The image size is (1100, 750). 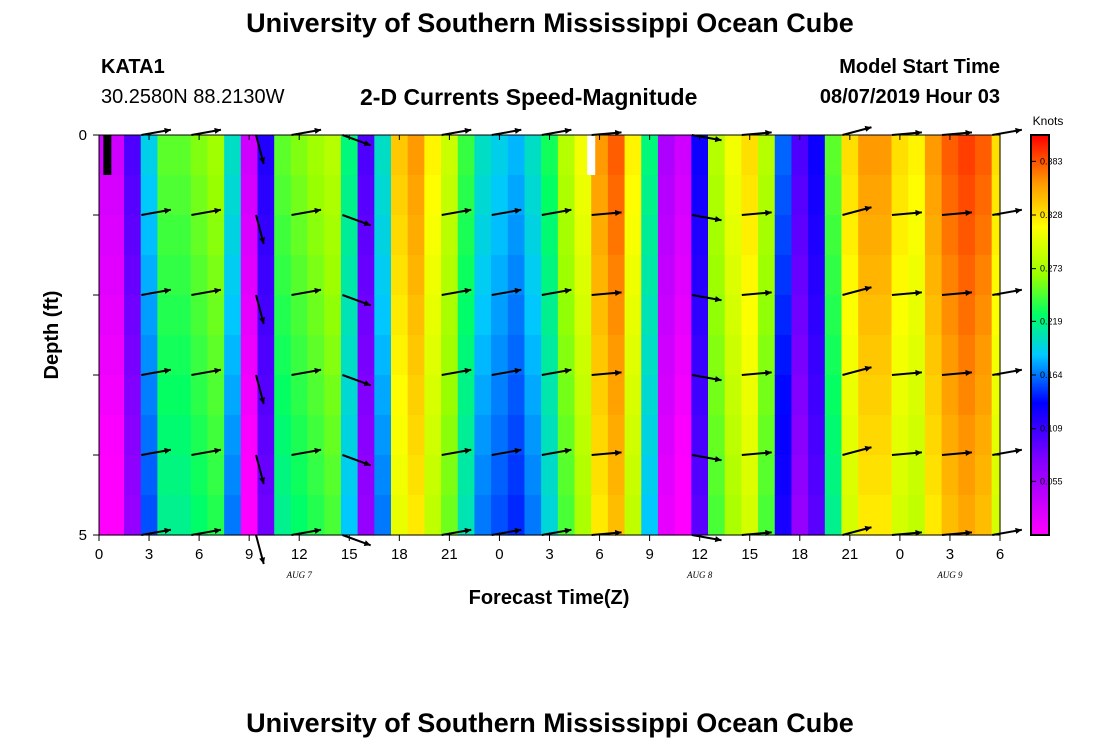 What do you see at coordinates (1040, 335) in the screenshot?
I see `colorbar-scale` at bounding box center [1040, 335].